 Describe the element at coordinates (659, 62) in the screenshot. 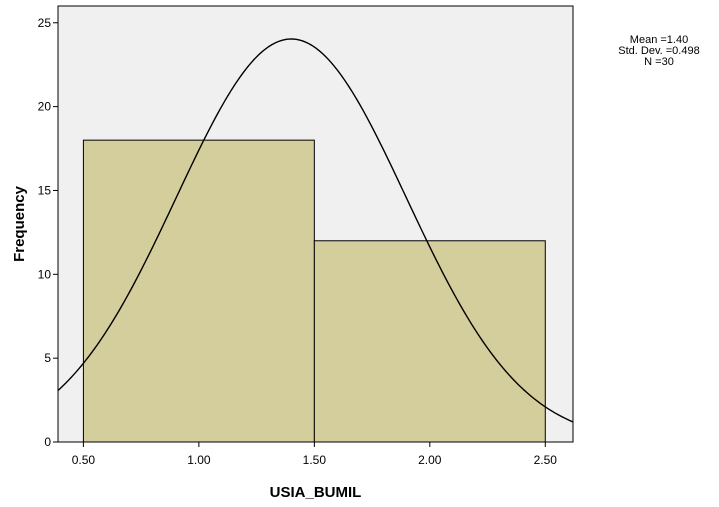

I see `n-stat: N =30` at that location.